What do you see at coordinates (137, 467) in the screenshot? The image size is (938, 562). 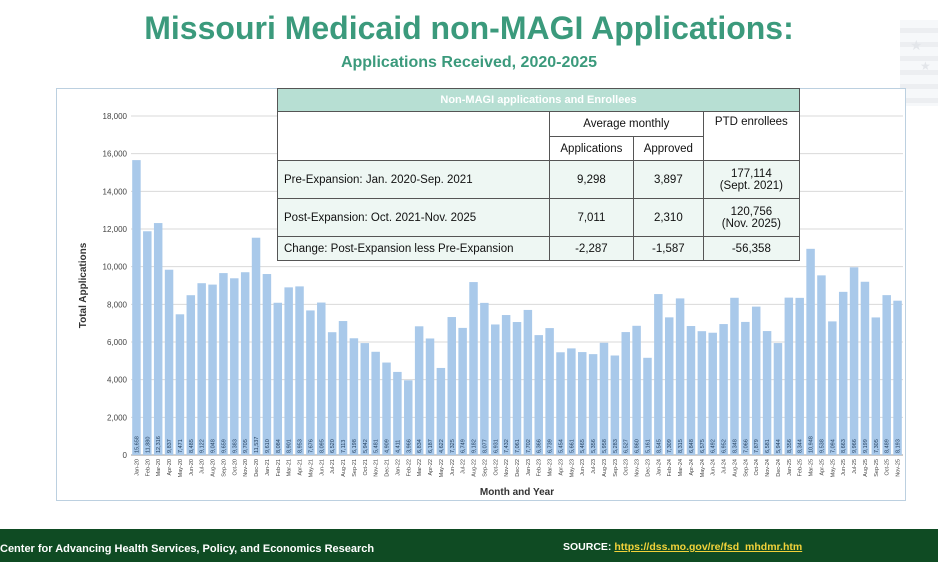 I see `x-tick-label: Jan-20` at bounding box center [137, 467].